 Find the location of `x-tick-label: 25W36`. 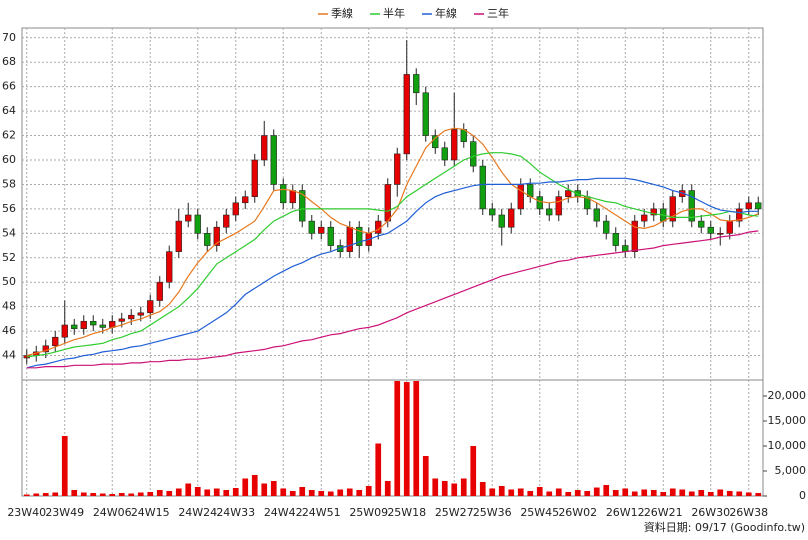

x-tick-label: 25W36 is located at coordinates (492, 512).